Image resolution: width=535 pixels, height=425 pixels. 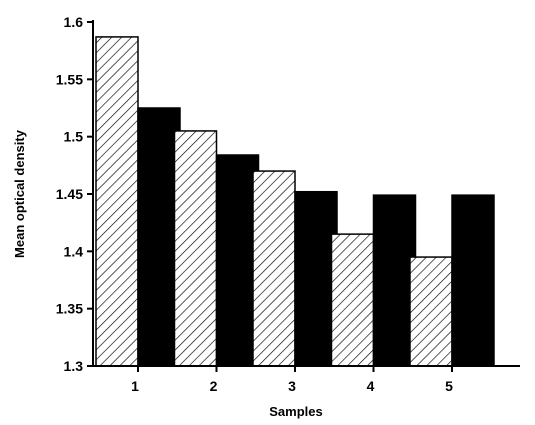 I want to click on y-tick-label: 1.3, so click(x=74, y=366).